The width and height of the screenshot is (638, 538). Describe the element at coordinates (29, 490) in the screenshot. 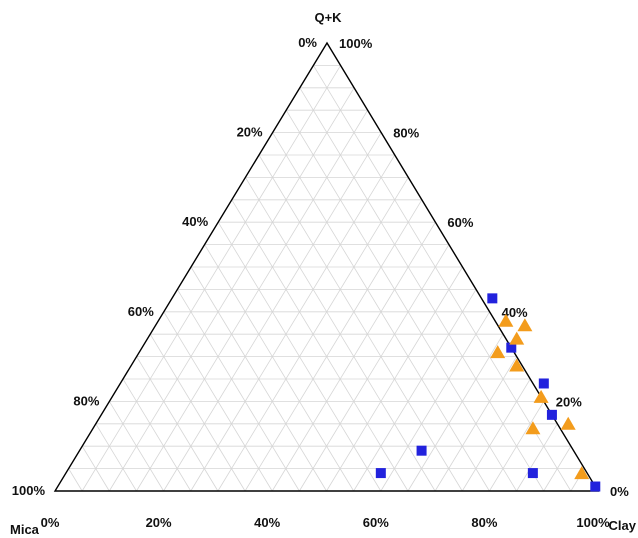

I see `tick-label-left: 100%` at that location.